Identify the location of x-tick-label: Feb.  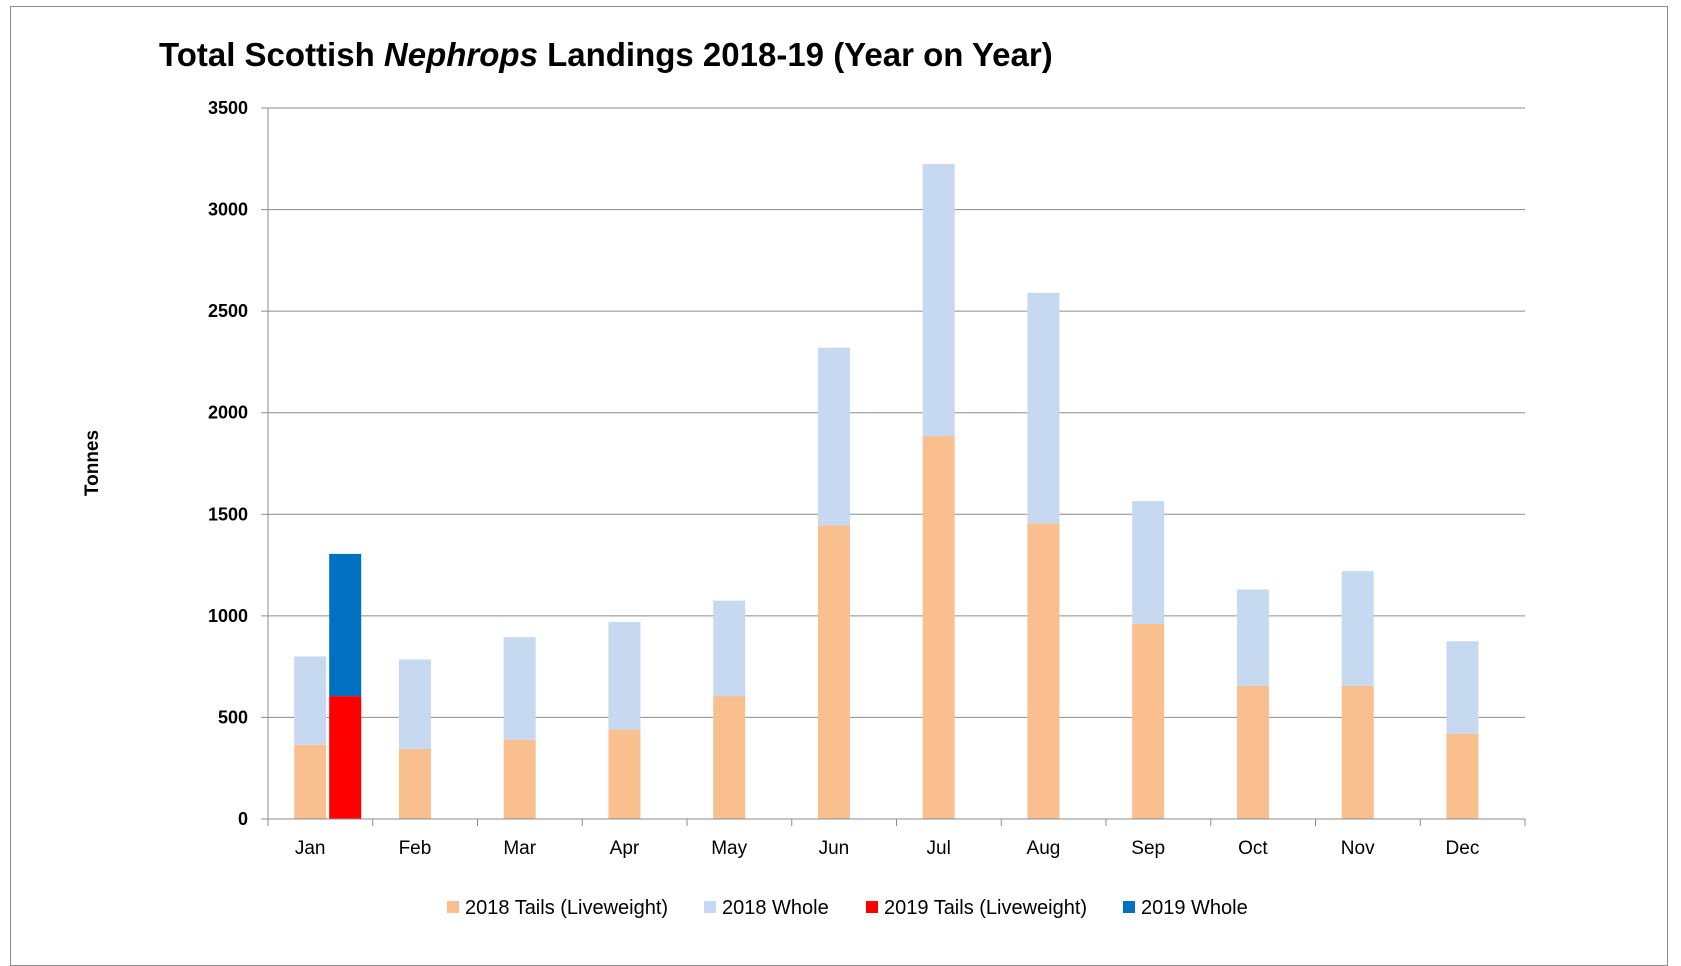
(415, 848).